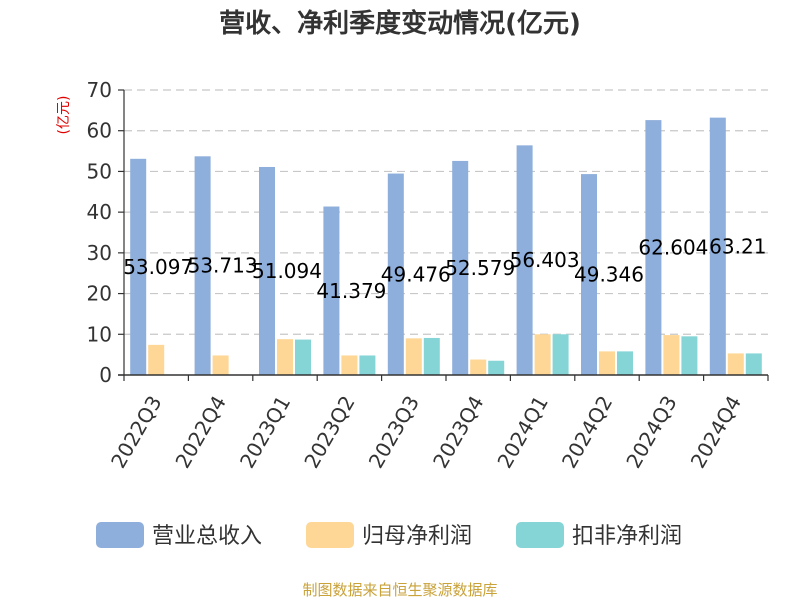 This screenshot has width=800, height=600. I want to click on data-label: 51.094, so click(287, 271).